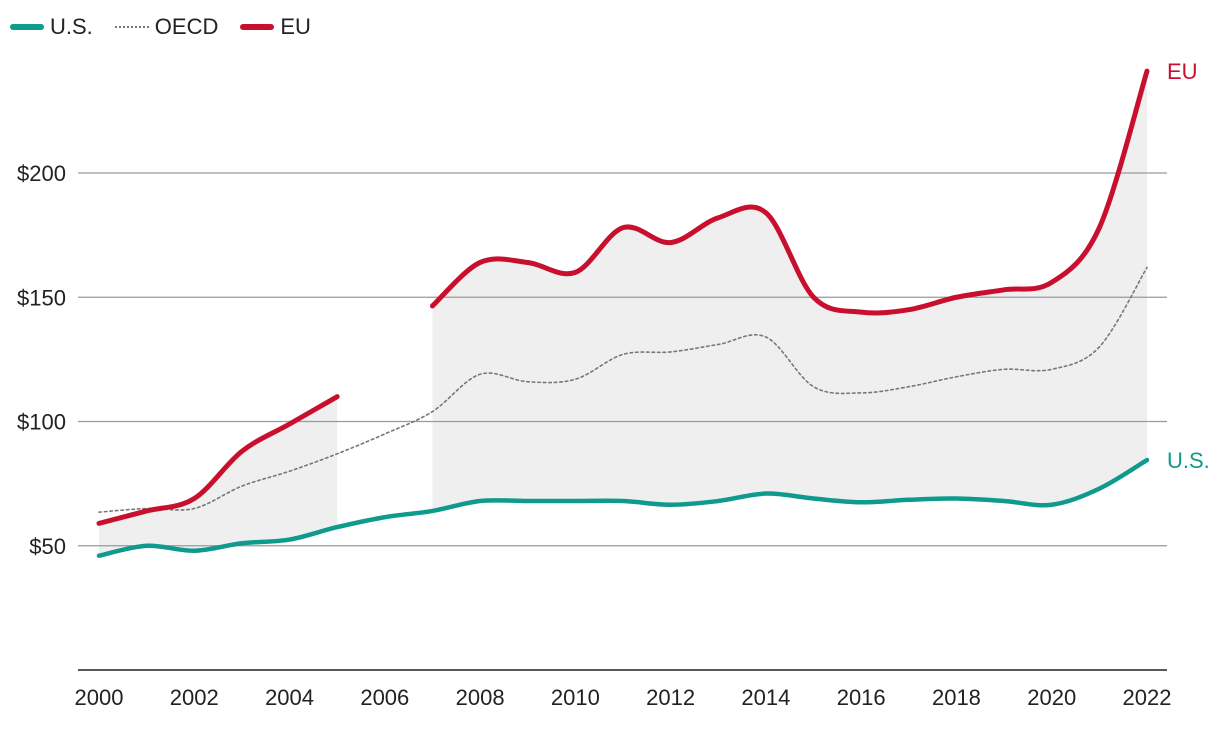 This screenshot has width=1220, height=732. I want to click on legend-item-oecd: OECD, so click(166, 27).